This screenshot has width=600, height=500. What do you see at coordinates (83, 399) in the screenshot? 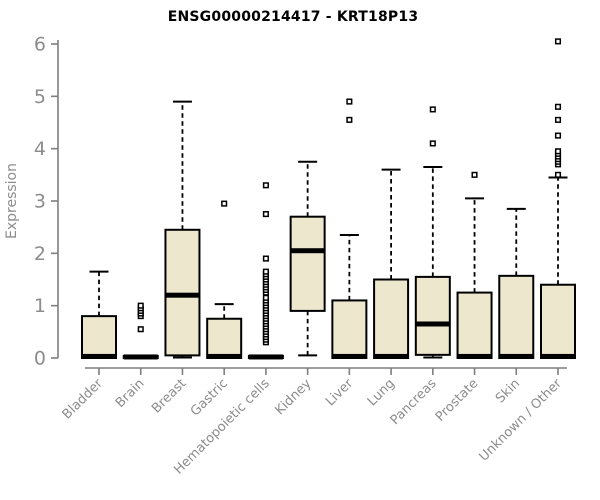
I see `x-tick-label: Bladder` at bounding box center [83, 399].